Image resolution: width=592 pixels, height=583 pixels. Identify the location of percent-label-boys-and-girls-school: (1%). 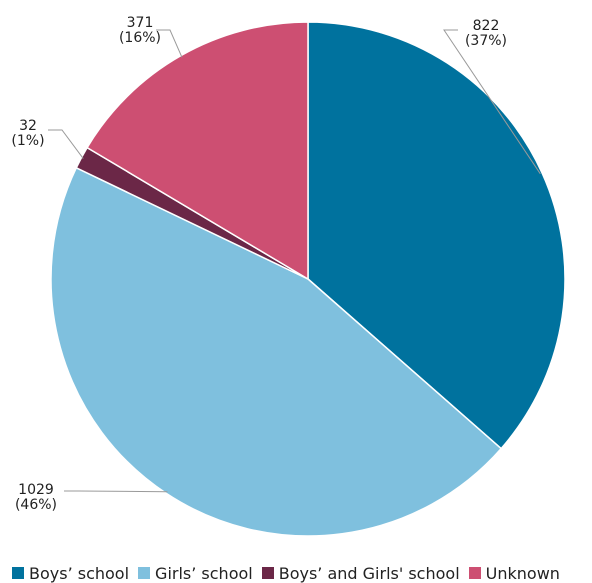
(27, 141).